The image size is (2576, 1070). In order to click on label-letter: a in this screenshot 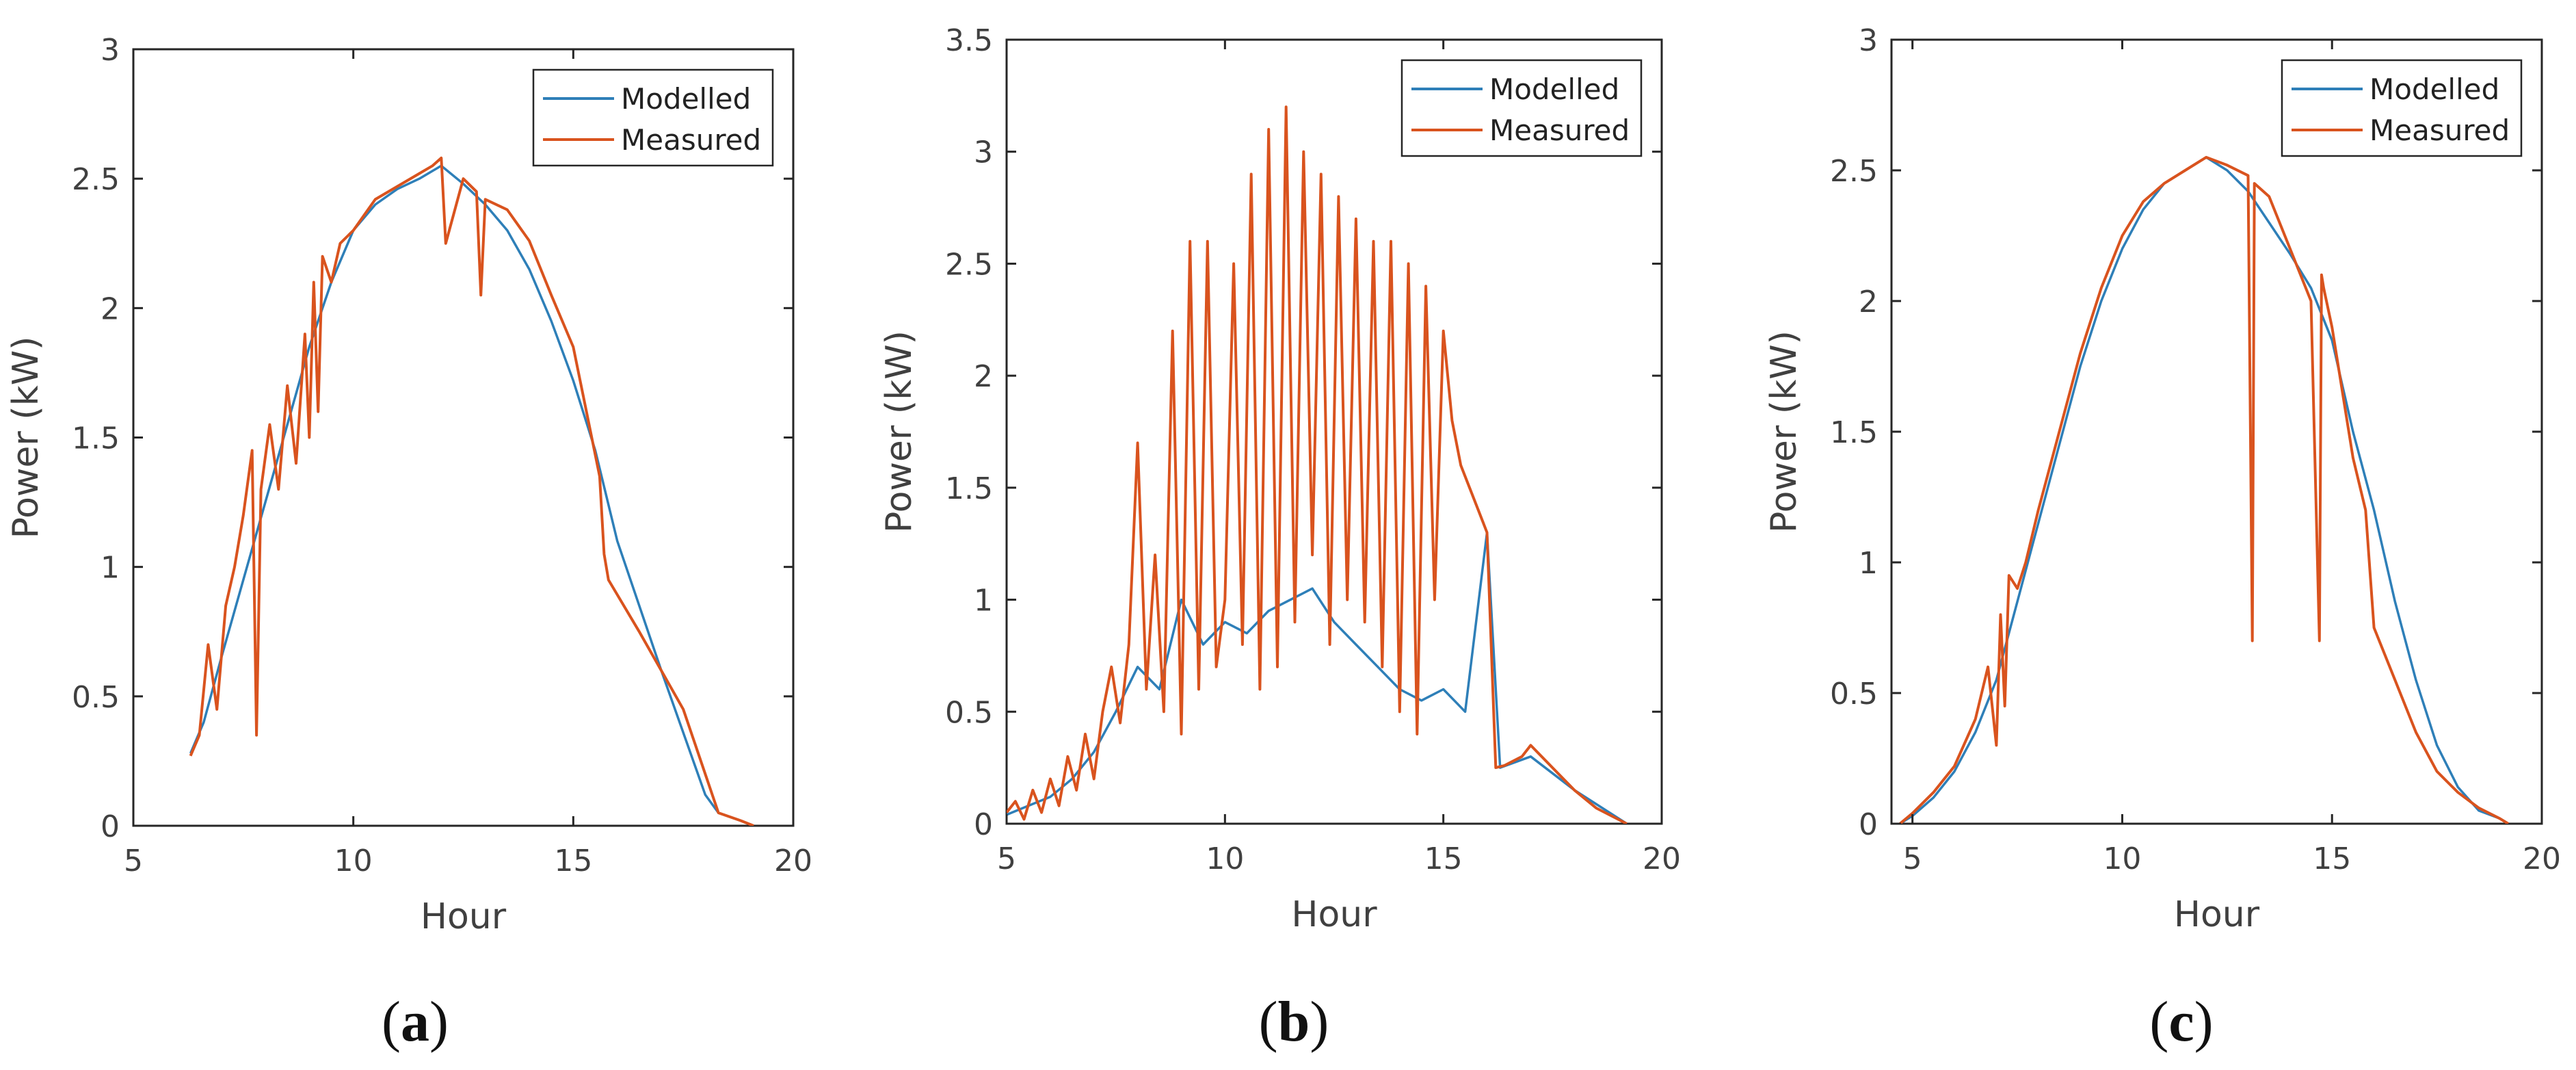, I will do `click(415, 1022)`.